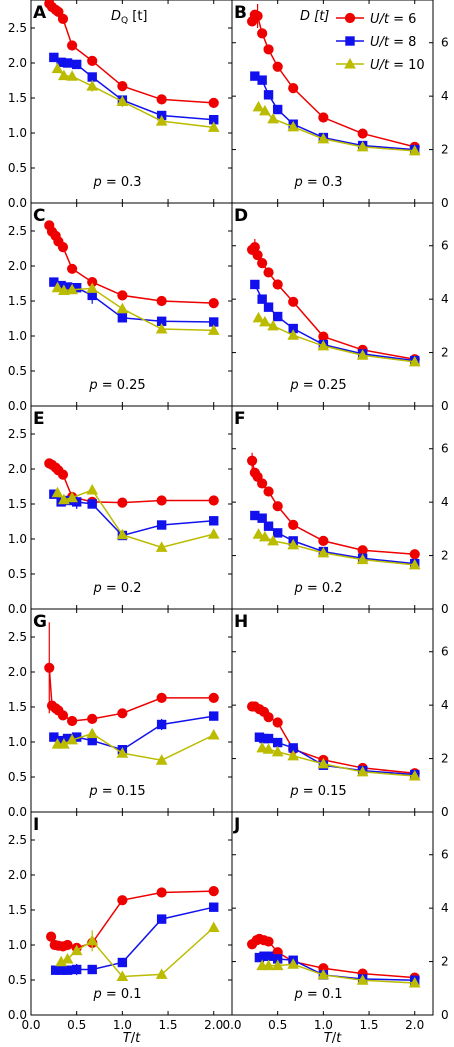 This screenshot has height=1047, width=454. What do you see at coordinates (76, 1025) in the screenshot?
I see `x-tick-label: 0.5` at bounding box center [76, 1025].